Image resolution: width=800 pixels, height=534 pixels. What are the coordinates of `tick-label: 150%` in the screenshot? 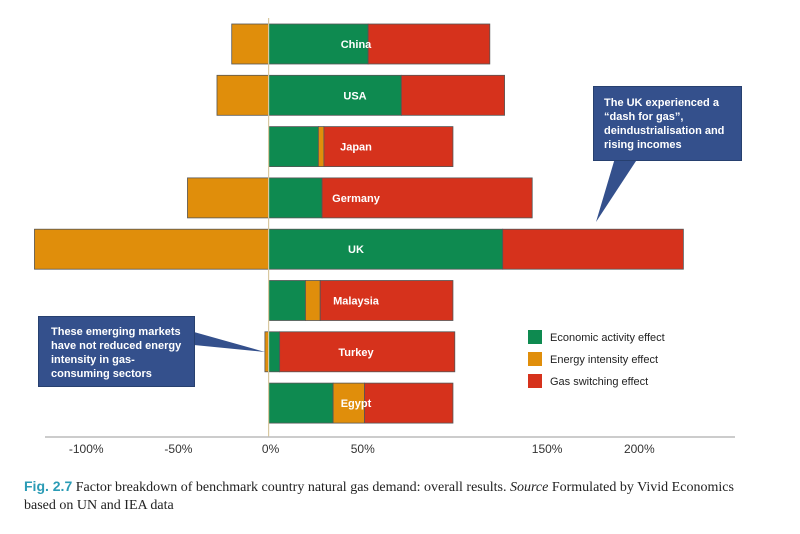 It's located at (547, 449).